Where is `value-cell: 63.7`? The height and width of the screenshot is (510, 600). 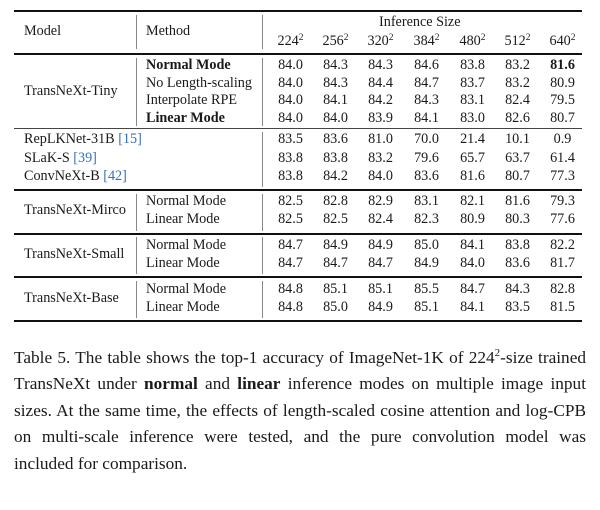 value-cell: 63.7 is located at coordinates (517, 157).